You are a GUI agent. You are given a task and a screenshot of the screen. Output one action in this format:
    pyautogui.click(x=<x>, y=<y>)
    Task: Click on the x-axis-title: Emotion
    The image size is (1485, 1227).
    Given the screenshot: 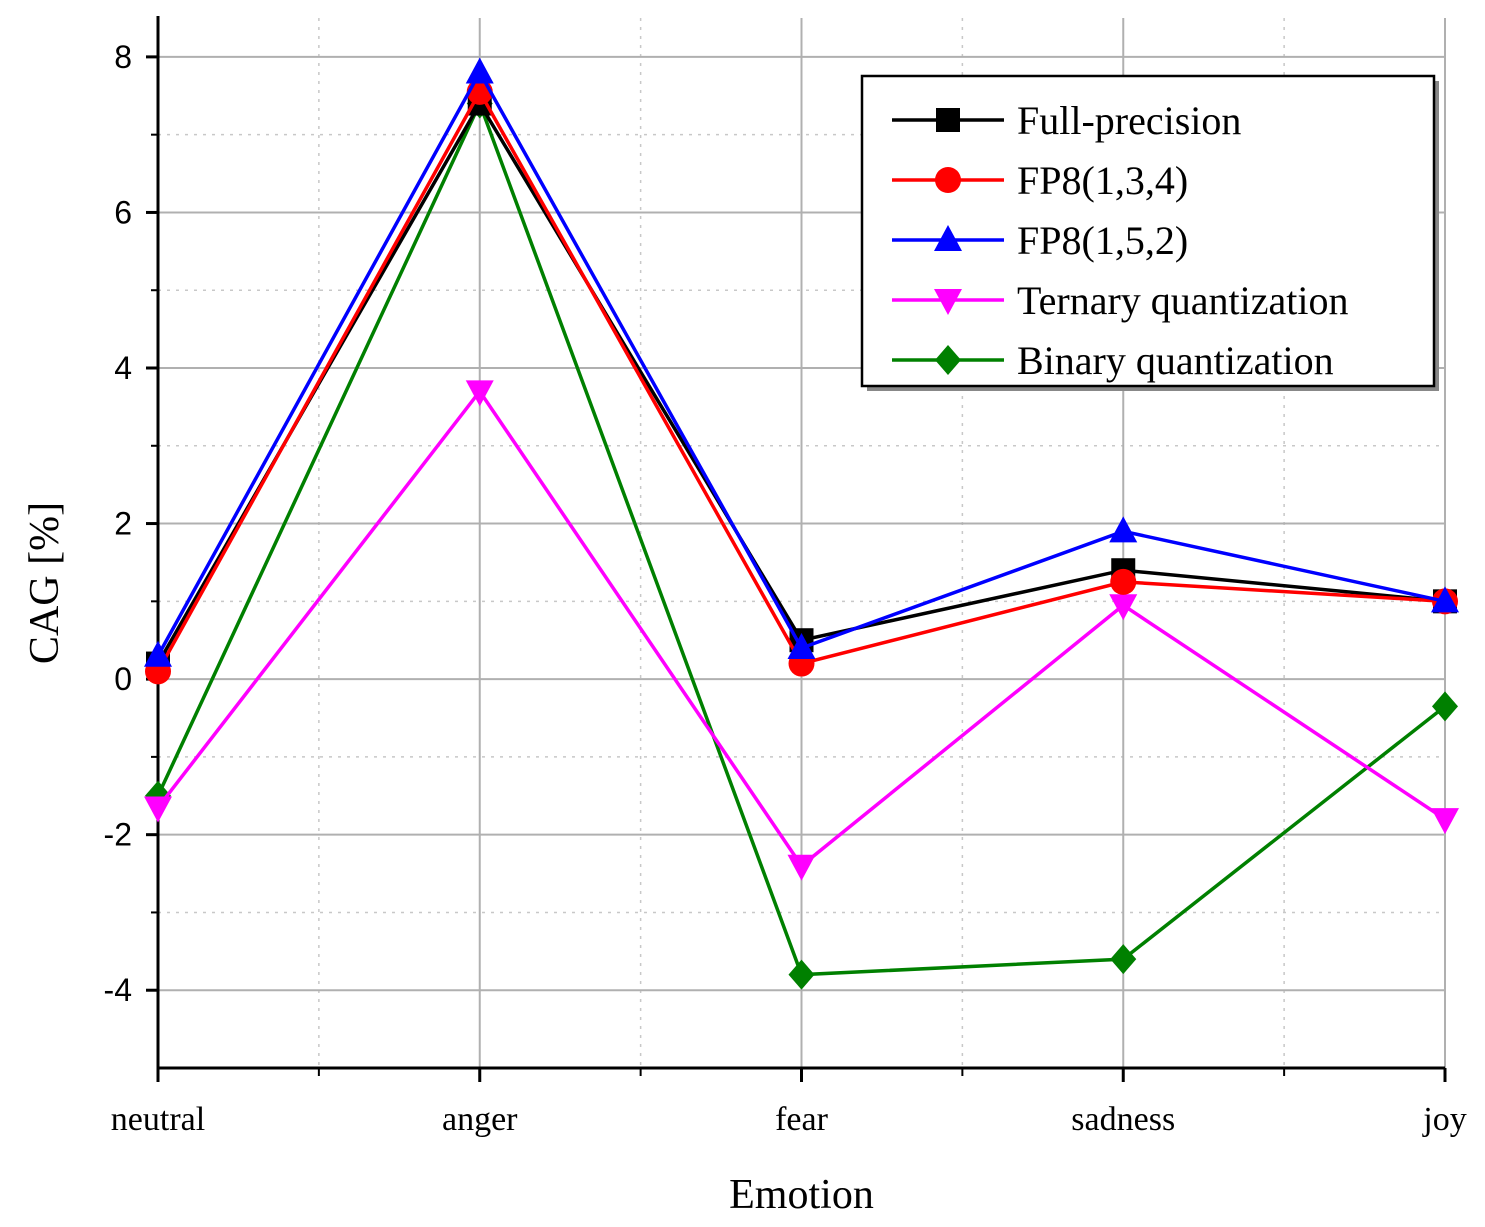 What is the action you would take?
    pyautogui.click(x=801, y=1195)
    